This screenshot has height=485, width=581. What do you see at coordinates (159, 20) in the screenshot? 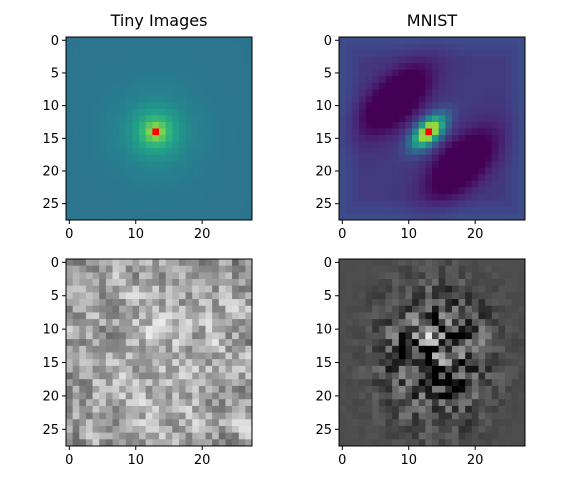
I see `panel-title: Tiny Images` at bounding box center [159, 20].